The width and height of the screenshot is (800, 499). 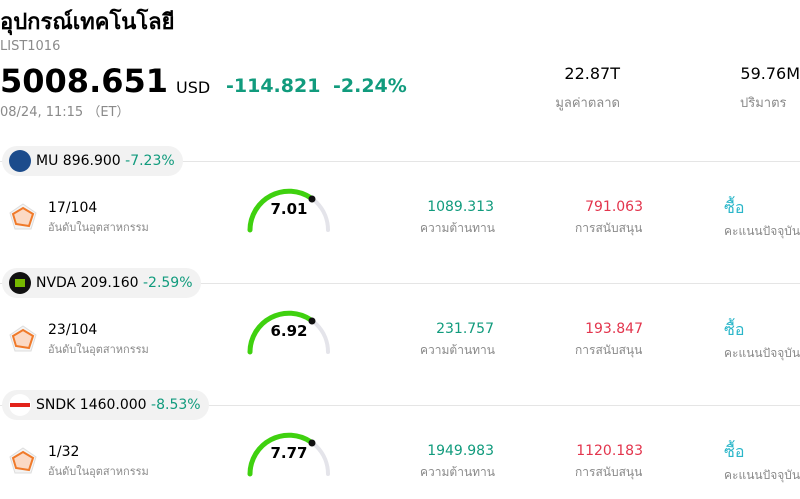 I want to click on resistance: 1089.313, so click(x=460, y=207).